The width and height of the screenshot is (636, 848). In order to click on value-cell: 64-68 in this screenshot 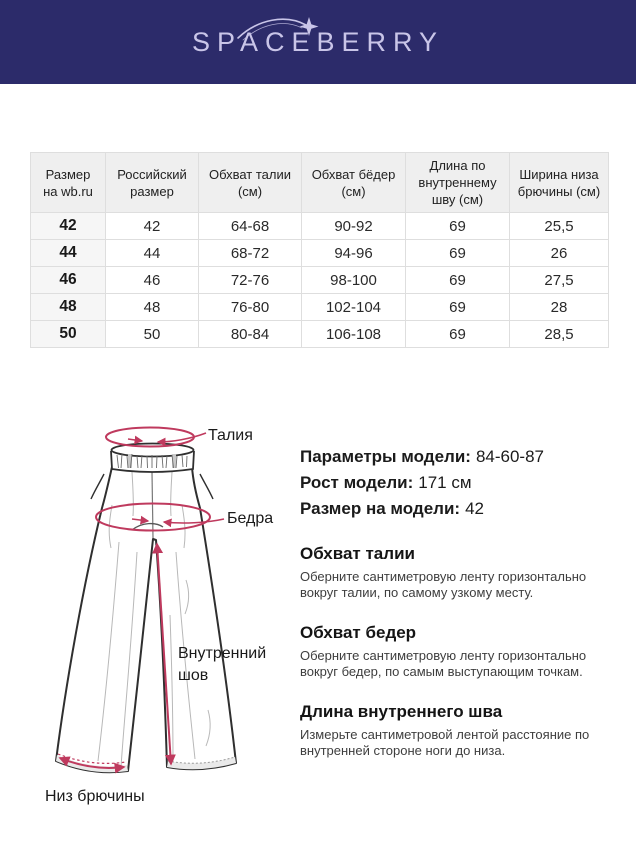, I will do `click(250, 226)`.